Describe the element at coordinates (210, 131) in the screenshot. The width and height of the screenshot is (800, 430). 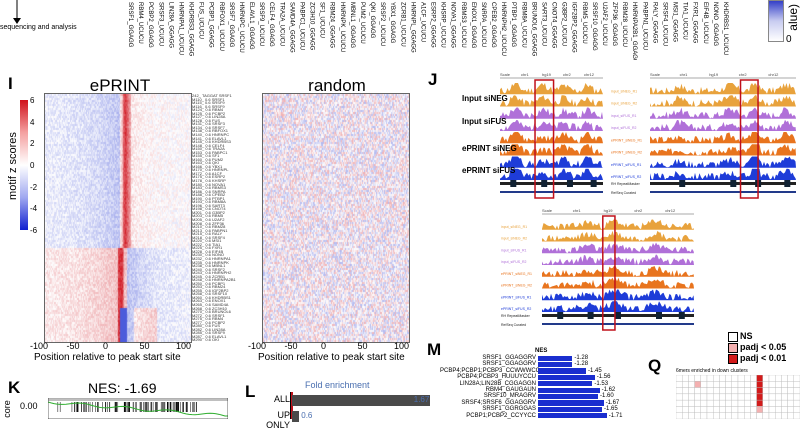
I see `motif-row-label: M138_ 0.6 RBFOX1` at that location.